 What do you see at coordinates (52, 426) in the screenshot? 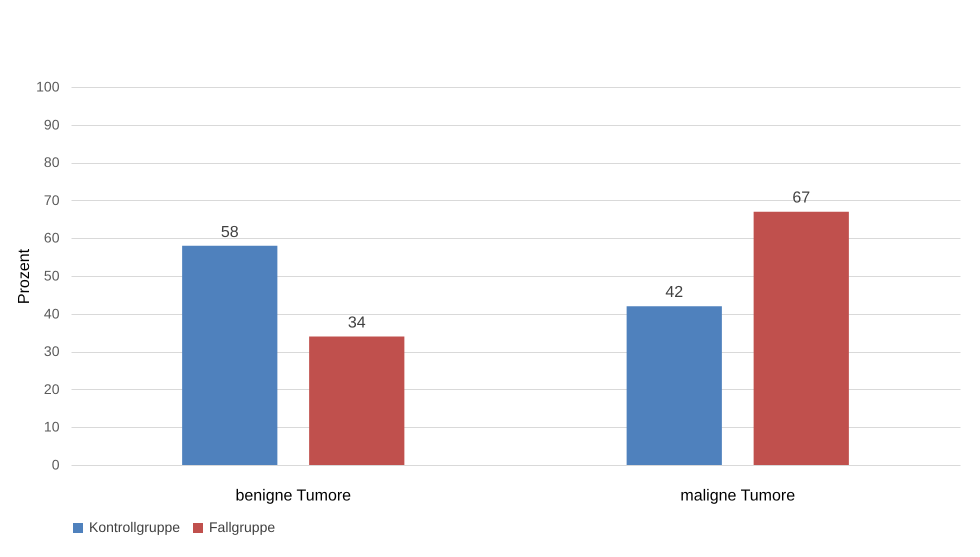
I see `y-tick-label: 10` at bounding box center [52, 426].